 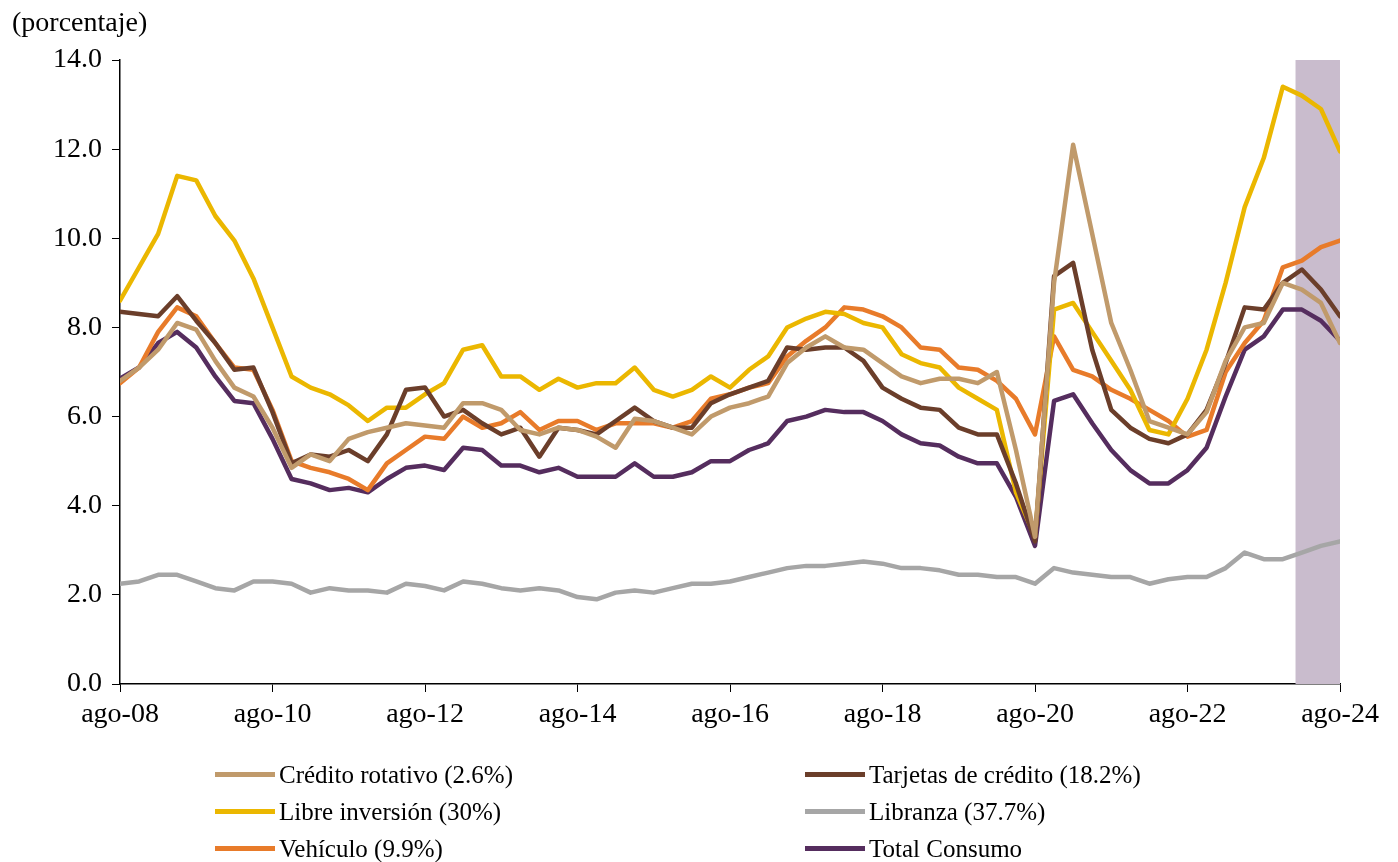 I want to click on legend-label: Tarjetas de crédito (18.2%), so click(x=1005, y=774).